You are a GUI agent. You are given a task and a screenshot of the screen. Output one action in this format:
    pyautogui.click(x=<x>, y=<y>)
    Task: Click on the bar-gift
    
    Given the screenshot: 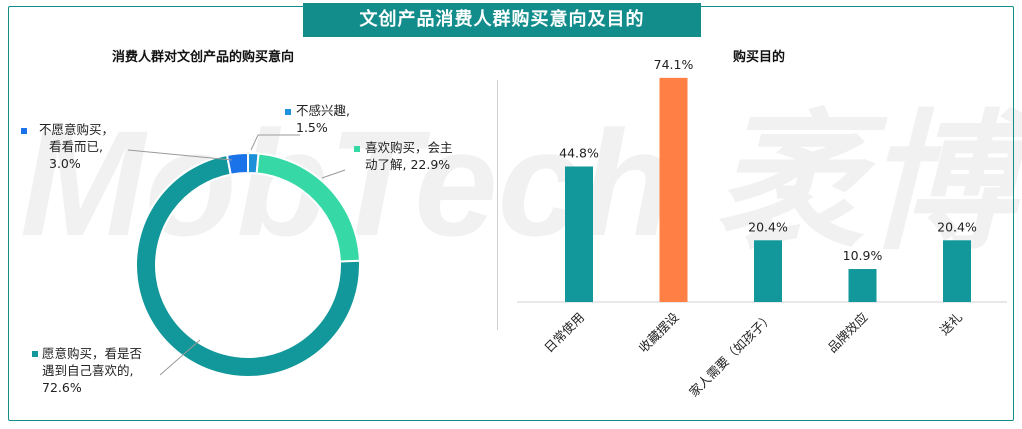 What is the action you would take?
    pyautogui.click(x=957, y=271)
    